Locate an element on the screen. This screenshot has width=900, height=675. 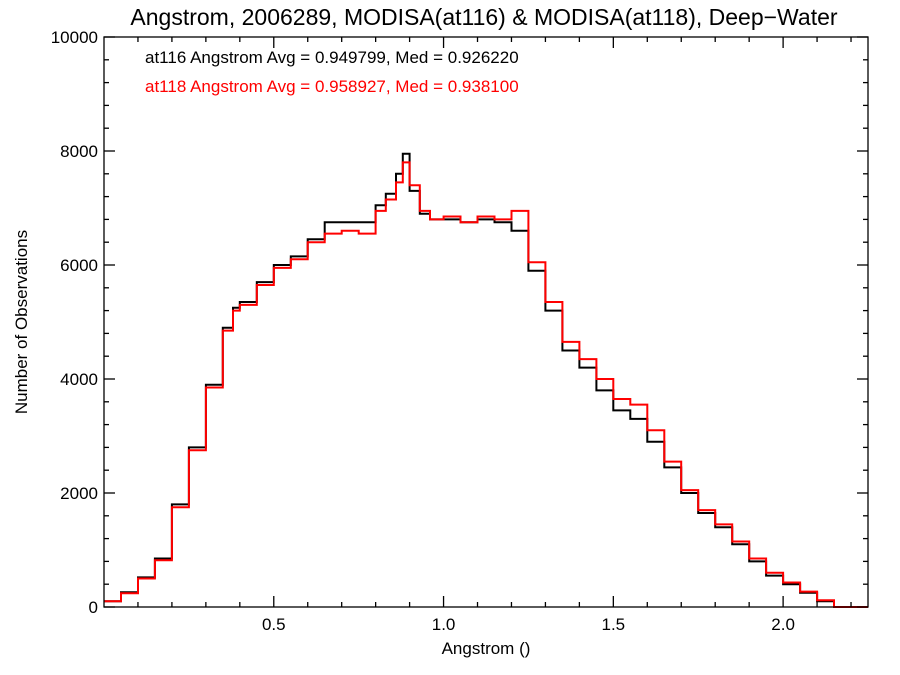
y-axis-label: Number of Observations is located at coordinates (21, 322).